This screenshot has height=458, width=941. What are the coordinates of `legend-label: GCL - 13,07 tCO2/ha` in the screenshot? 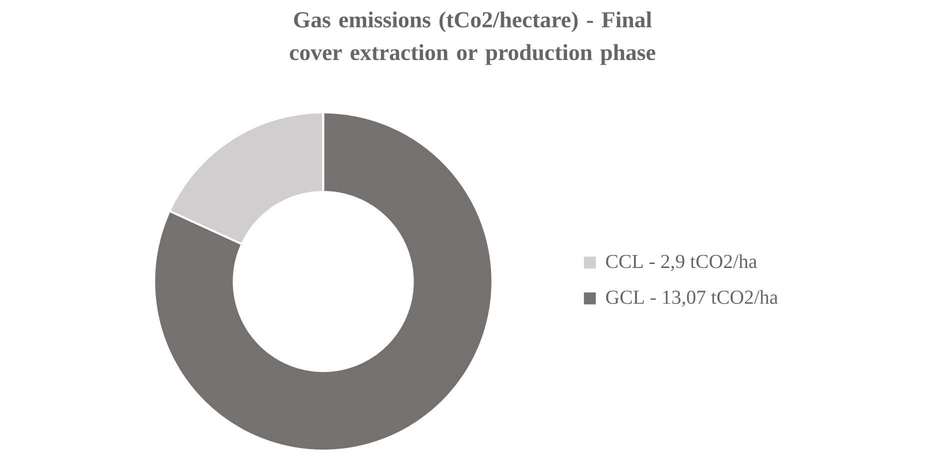 It's located at (692, 299).